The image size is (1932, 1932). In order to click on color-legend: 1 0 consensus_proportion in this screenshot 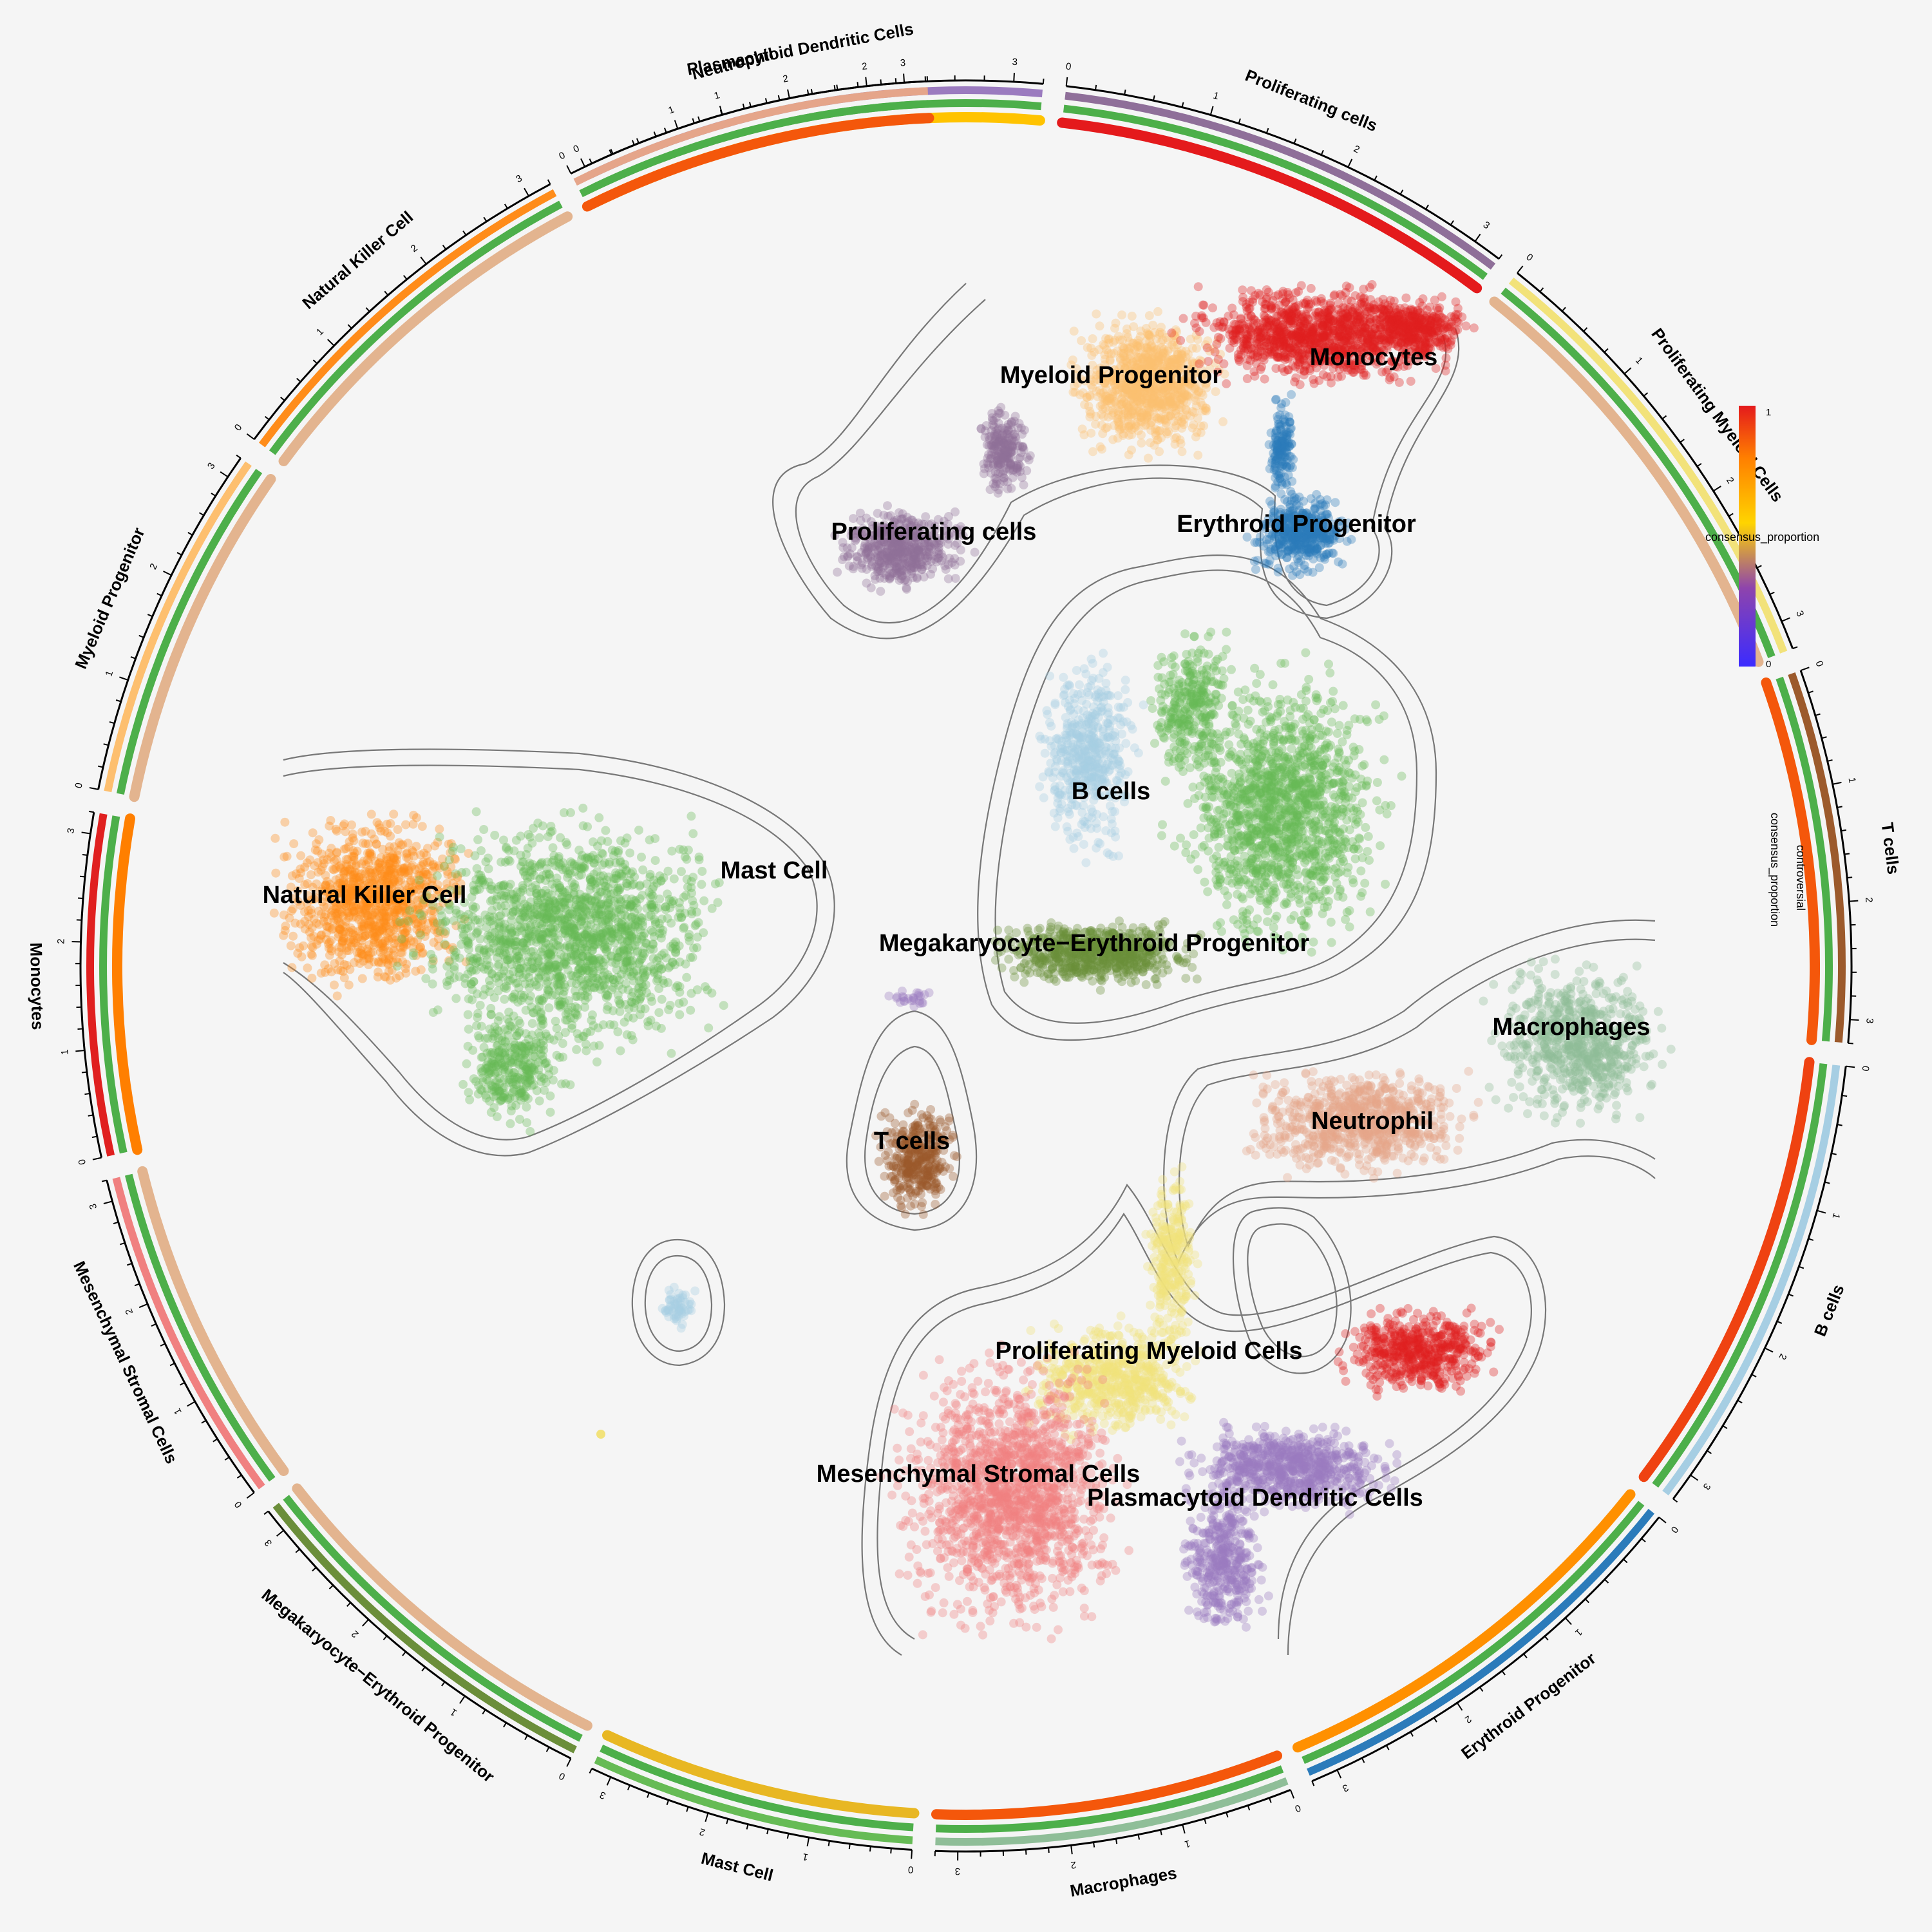, I will do `click(1762, 538)`.